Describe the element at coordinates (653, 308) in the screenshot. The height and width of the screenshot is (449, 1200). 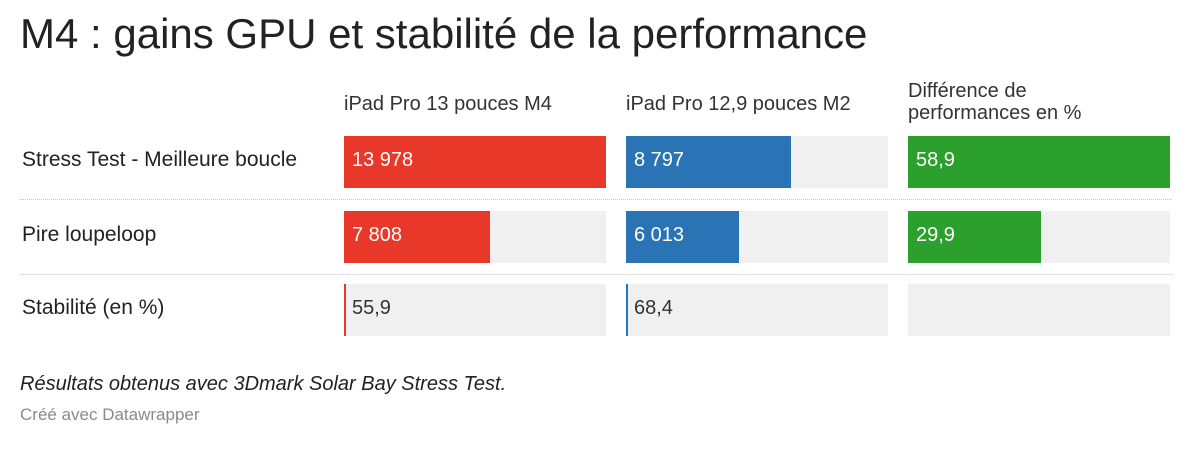
I see `value-label: 68,4` at that location.